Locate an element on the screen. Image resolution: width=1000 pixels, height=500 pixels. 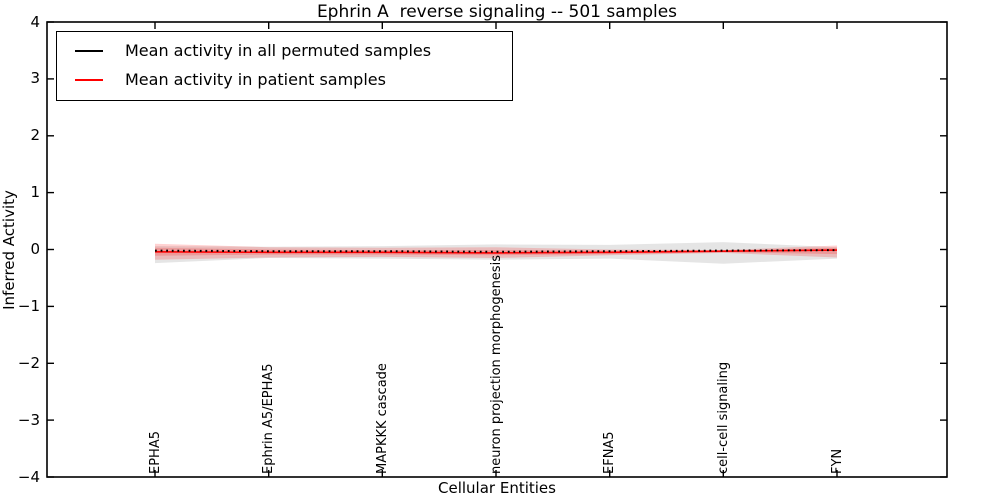
y-tick-label: −3 is located at coordinates (28, 419).